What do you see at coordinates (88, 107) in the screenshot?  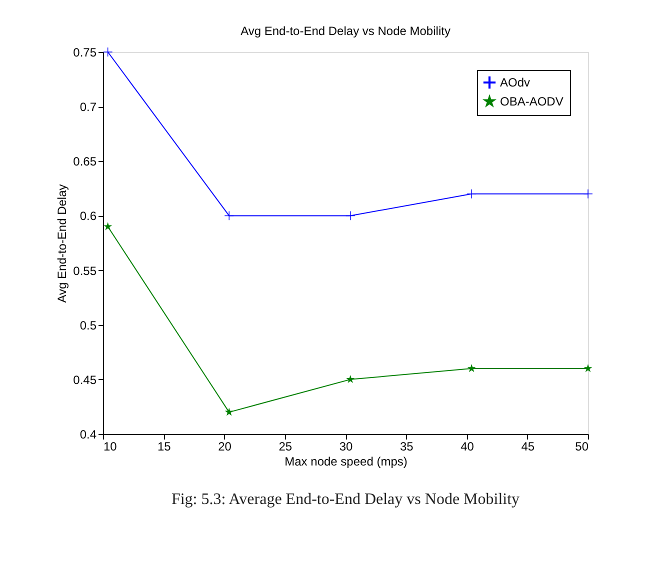 I see `y-tick-label: 0.7` at bounding box center [88, 107].